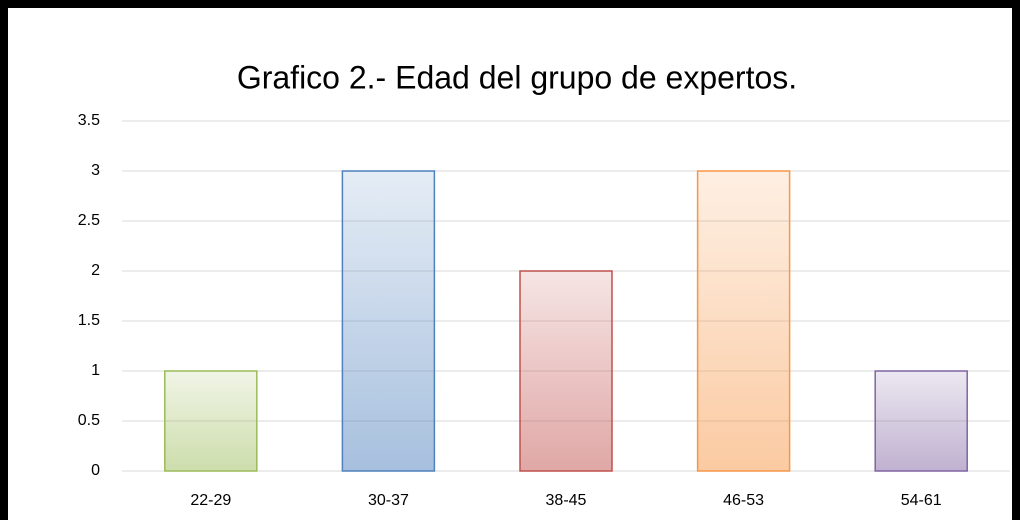  I want to click on y-tick-label: 3.5, so click(89, 120).